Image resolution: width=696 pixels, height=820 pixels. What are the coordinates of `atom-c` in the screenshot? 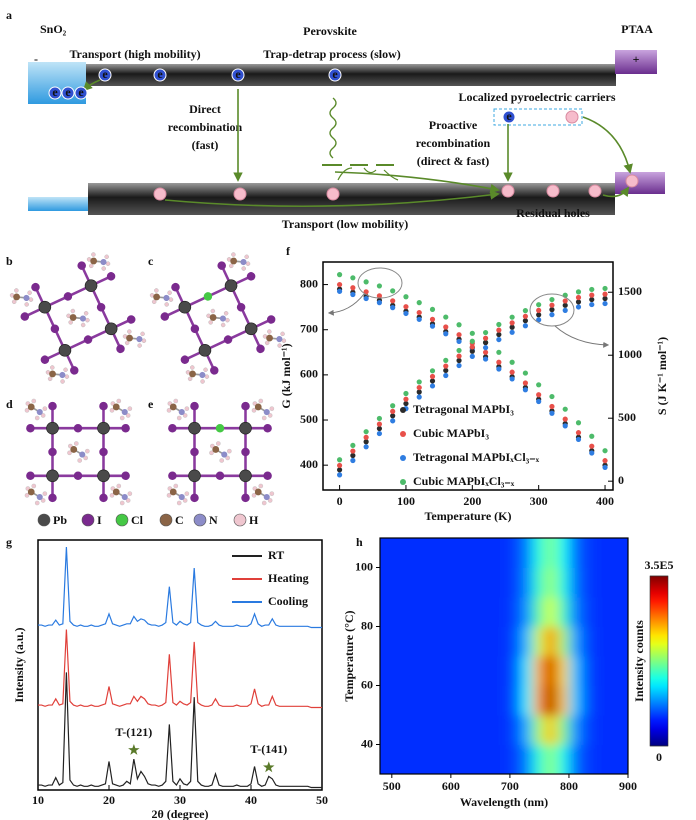 It's located at (173, 492).